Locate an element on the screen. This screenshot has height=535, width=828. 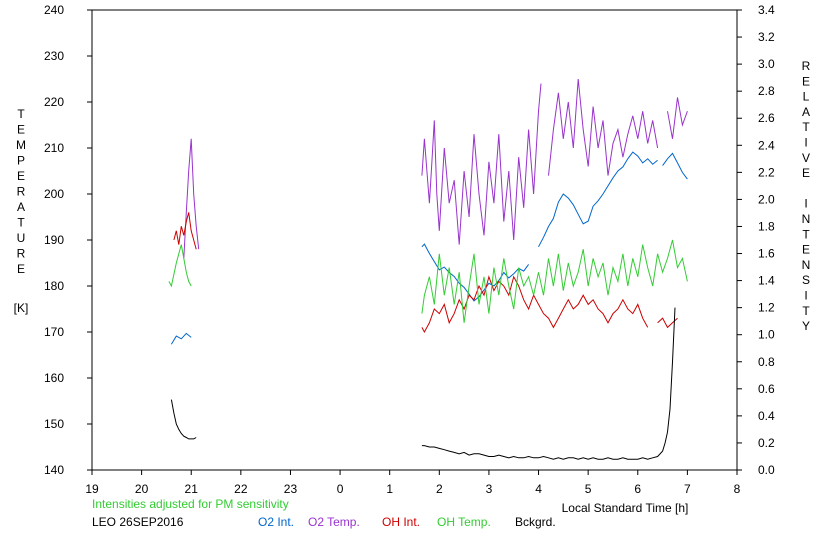
x-tick-label: 21 is located at coordinates (192, 489).